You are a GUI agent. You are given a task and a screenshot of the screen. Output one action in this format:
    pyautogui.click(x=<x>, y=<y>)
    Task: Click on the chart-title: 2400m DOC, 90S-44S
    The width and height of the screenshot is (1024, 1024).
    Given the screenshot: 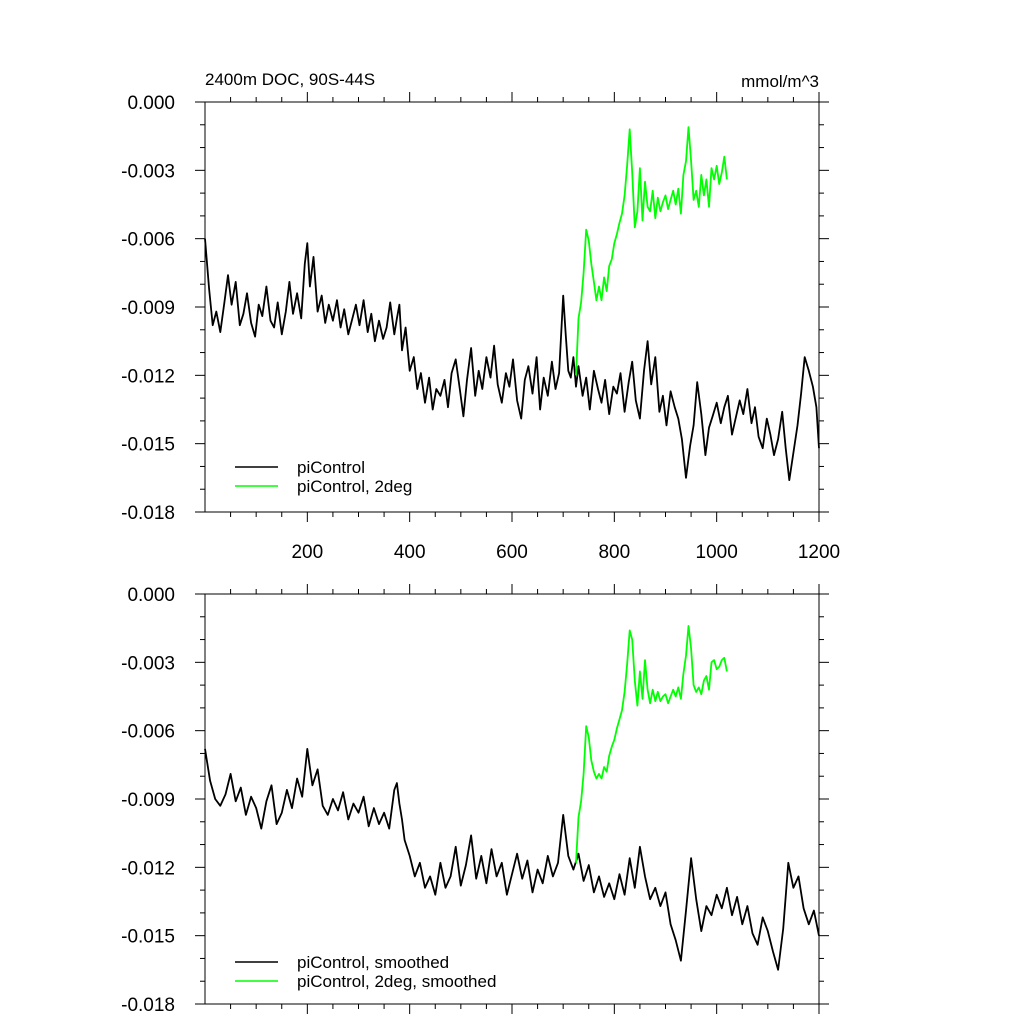 What is the action you would take?
    pyautogui.click(x=290, y=79)
    